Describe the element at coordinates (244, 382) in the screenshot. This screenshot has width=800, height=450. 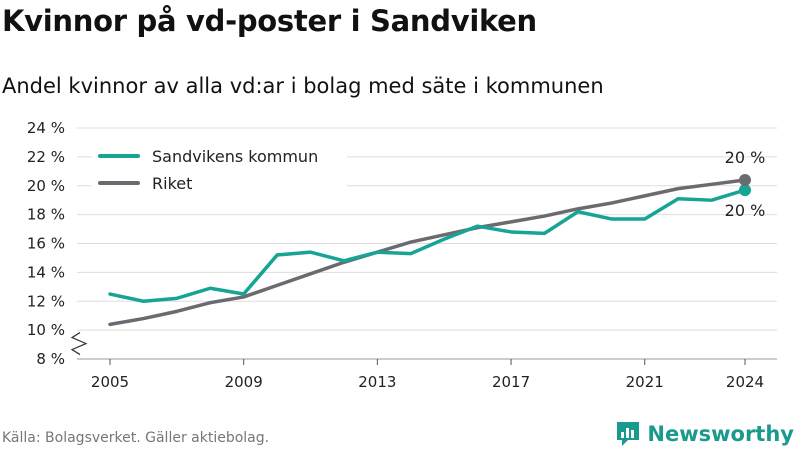
I see `x-tick-label: 2009` at that location.